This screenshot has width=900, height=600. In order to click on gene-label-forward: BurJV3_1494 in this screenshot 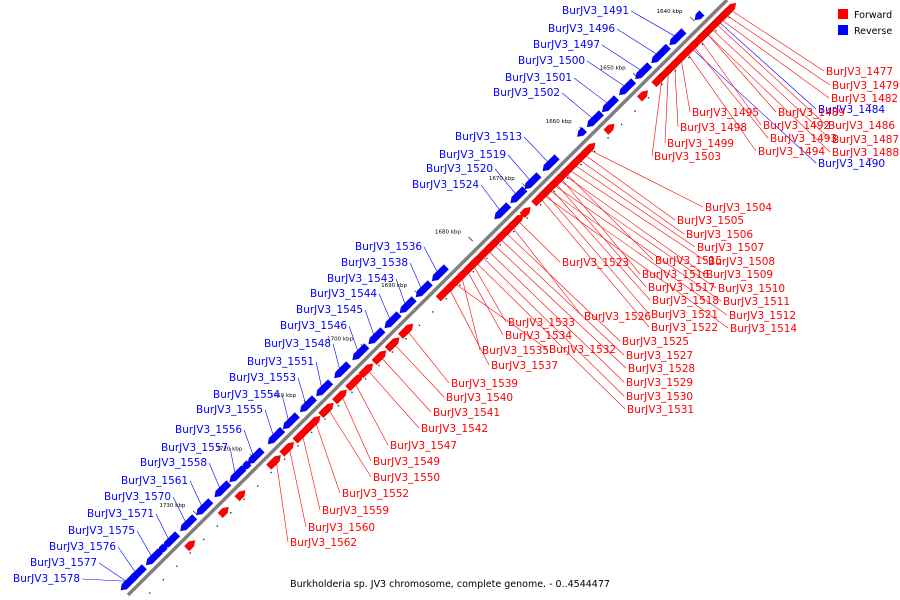, I will do `click(791, 152)`.